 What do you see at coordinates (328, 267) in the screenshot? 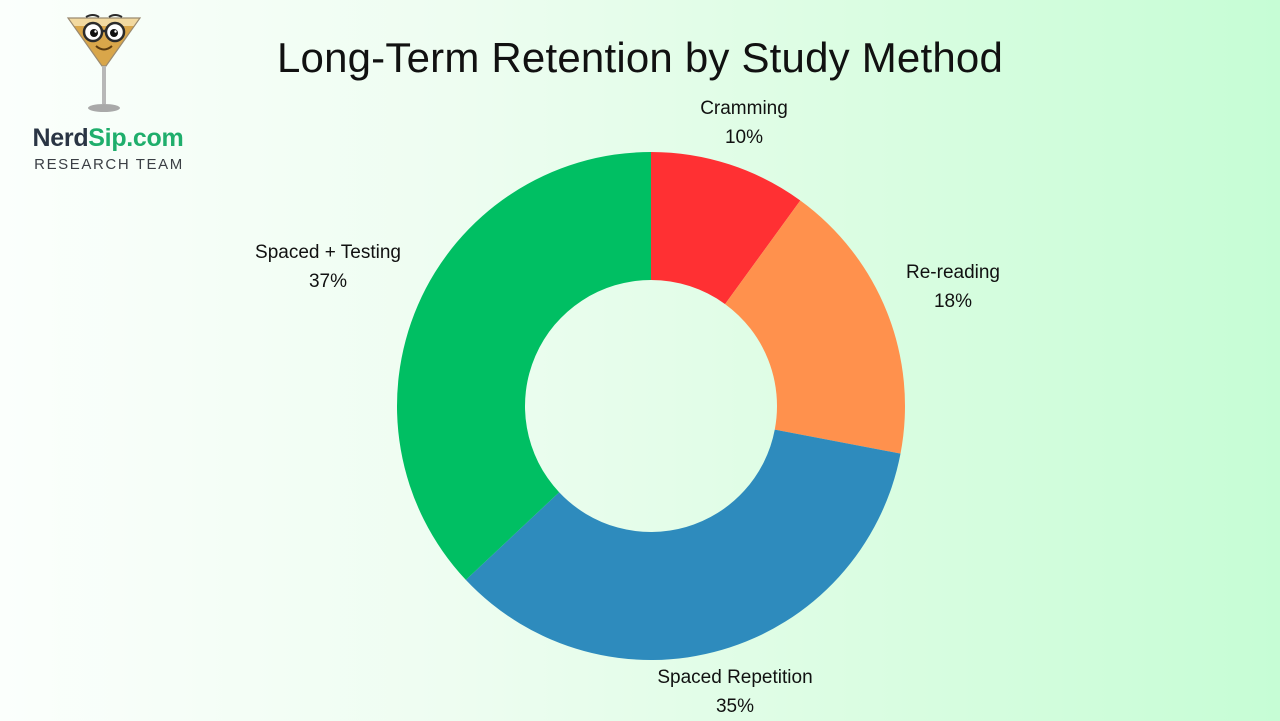
I see `label-spaced-testing: Spaced + Testing 37%` at bounding box center [328, 267].